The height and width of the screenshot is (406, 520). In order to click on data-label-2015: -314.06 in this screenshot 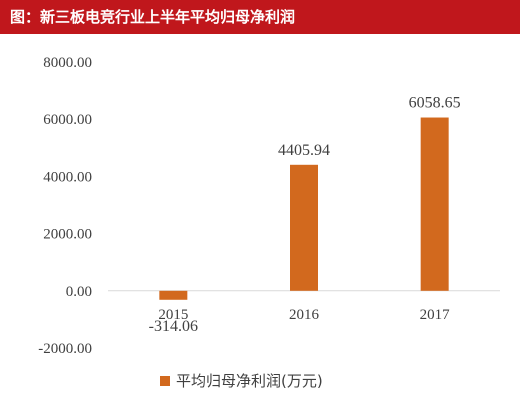, I will do `click(173, 326)`.